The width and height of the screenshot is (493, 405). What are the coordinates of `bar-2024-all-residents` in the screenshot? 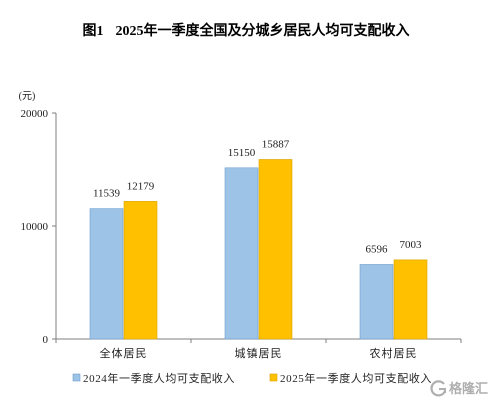 It's located at (106, 274).